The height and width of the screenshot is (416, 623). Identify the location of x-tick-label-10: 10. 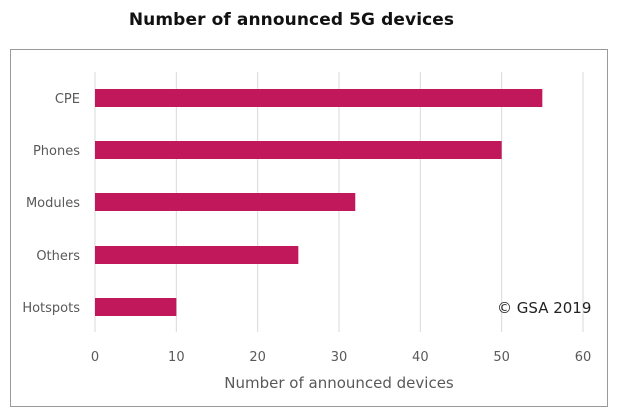
(176, 357).